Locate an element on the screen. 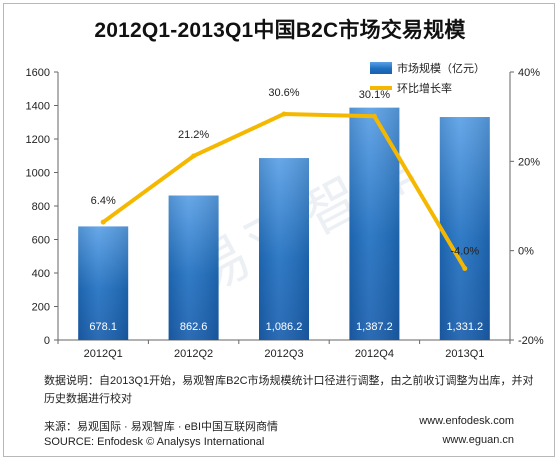 Image resolution: width=560 pixels, height=462 pixels. bar-value-label: 862.6 is located at coordinates (194, 327).